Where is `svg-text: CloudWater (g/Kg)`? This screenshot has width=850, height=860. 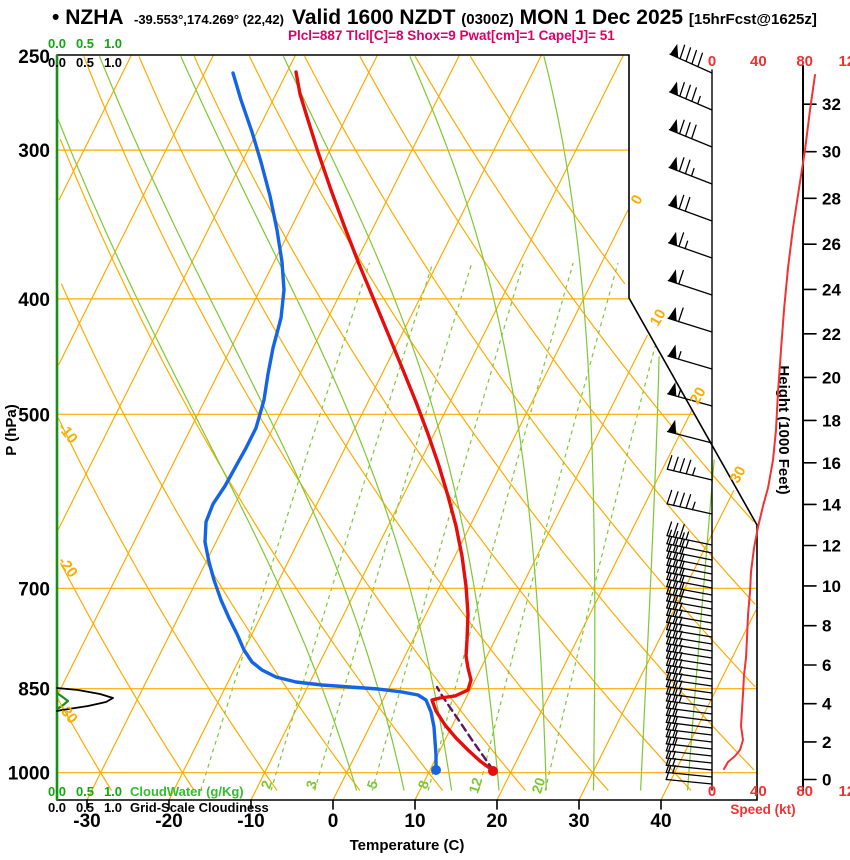 svg-text: CloudWater (g/Kg) is located at coordinates (187, 791).